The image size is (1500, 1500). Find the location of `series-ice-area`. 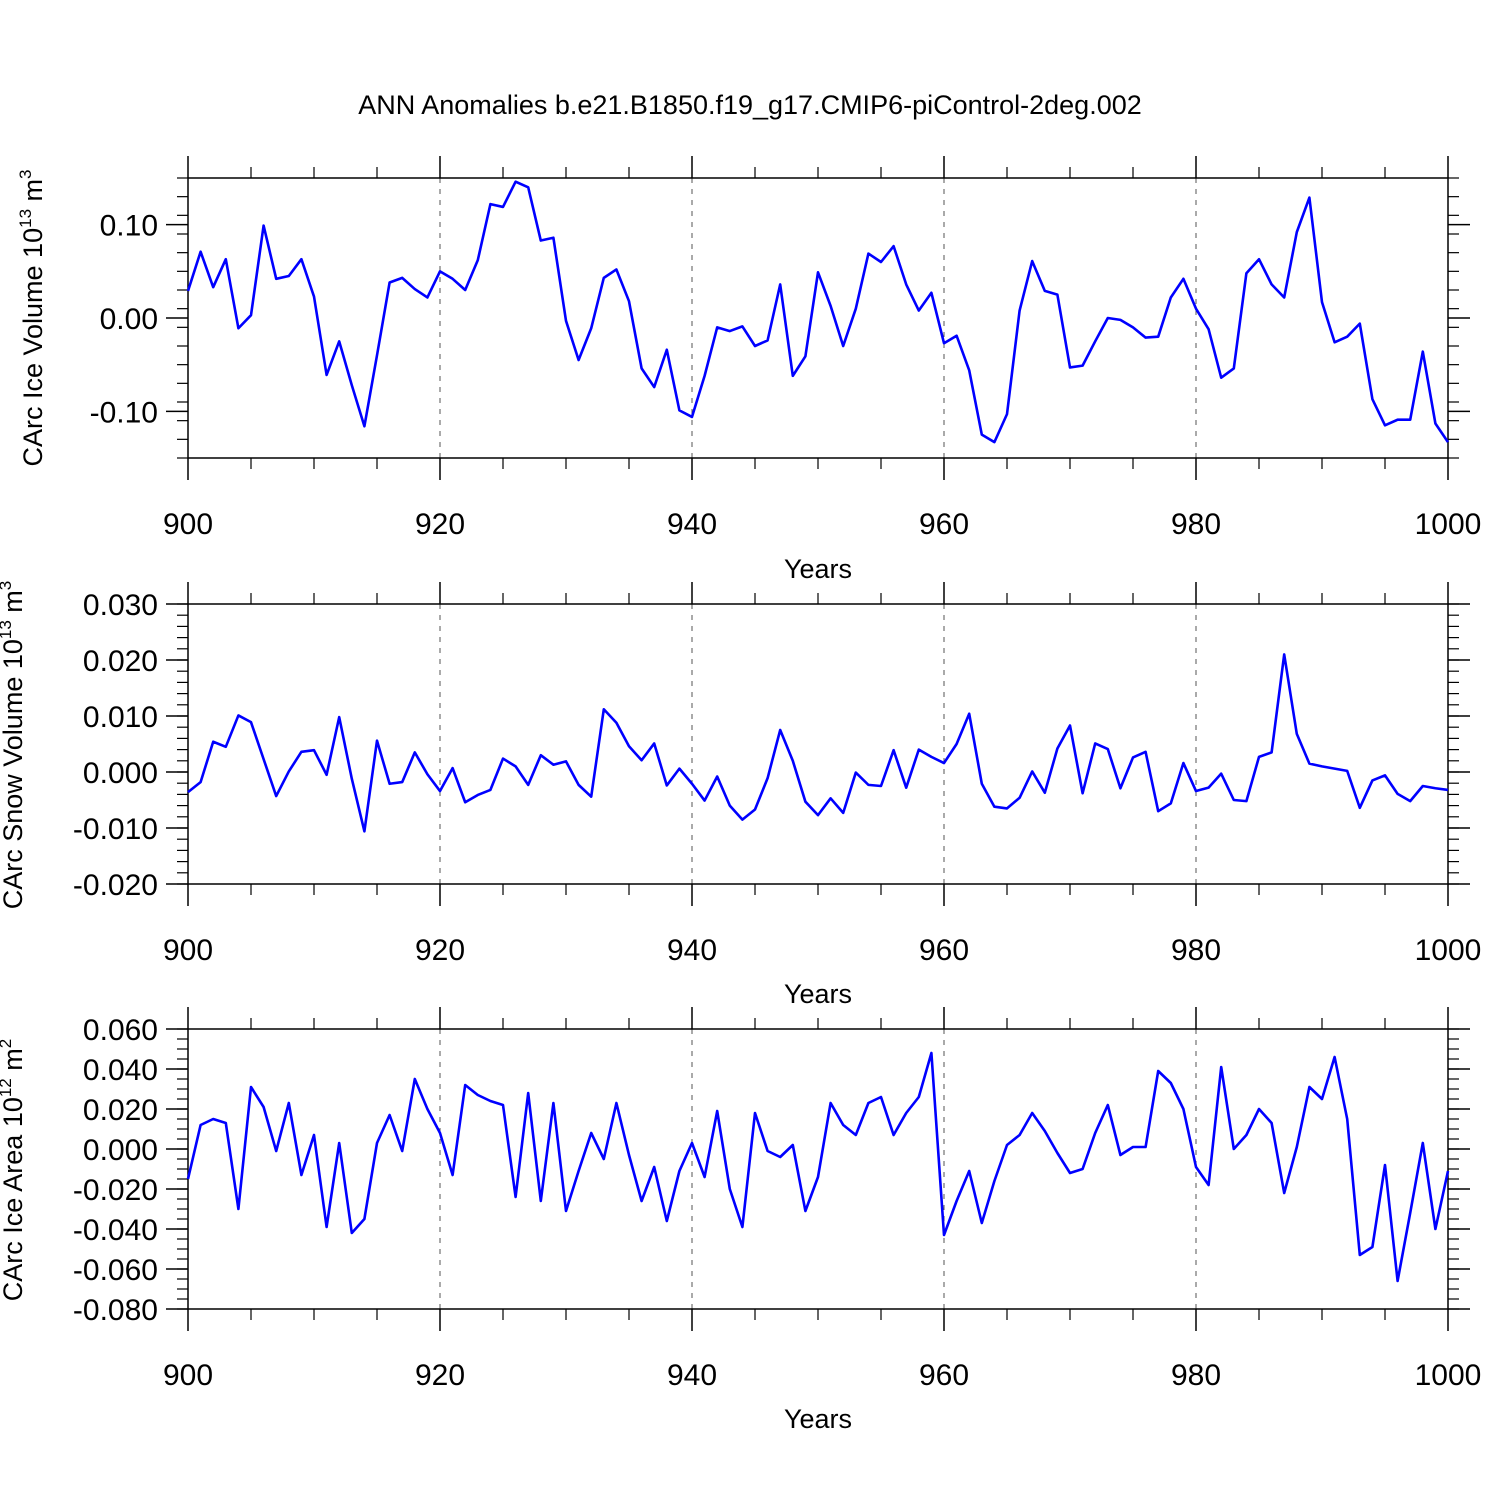

series-ice-area is located at coordinates (818, 1167).